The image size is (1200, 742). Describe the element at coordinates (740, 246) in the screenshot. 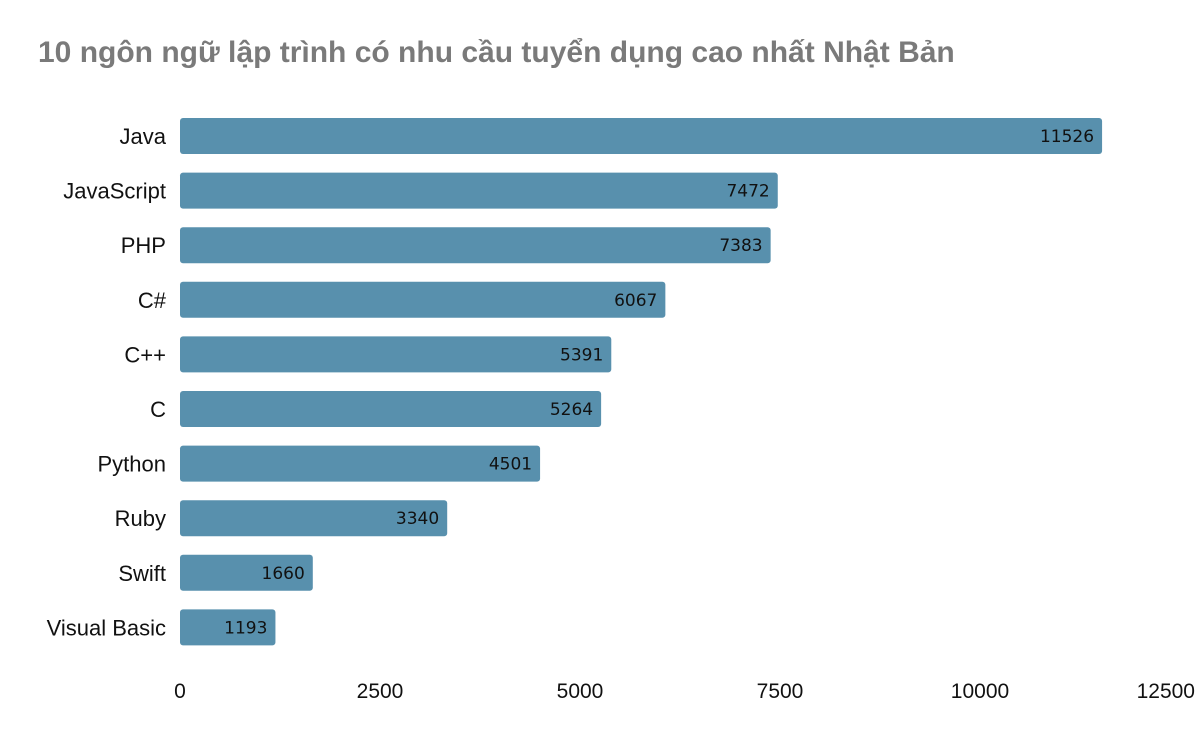

I see `bar-value-label: 7383` at that location.